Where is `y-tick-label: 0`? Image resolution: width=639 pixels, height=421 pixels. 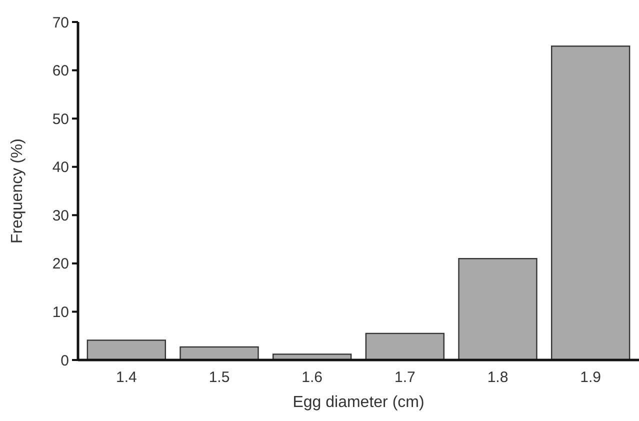
y-tick-label: 0 is located at coordinates (64, 361).